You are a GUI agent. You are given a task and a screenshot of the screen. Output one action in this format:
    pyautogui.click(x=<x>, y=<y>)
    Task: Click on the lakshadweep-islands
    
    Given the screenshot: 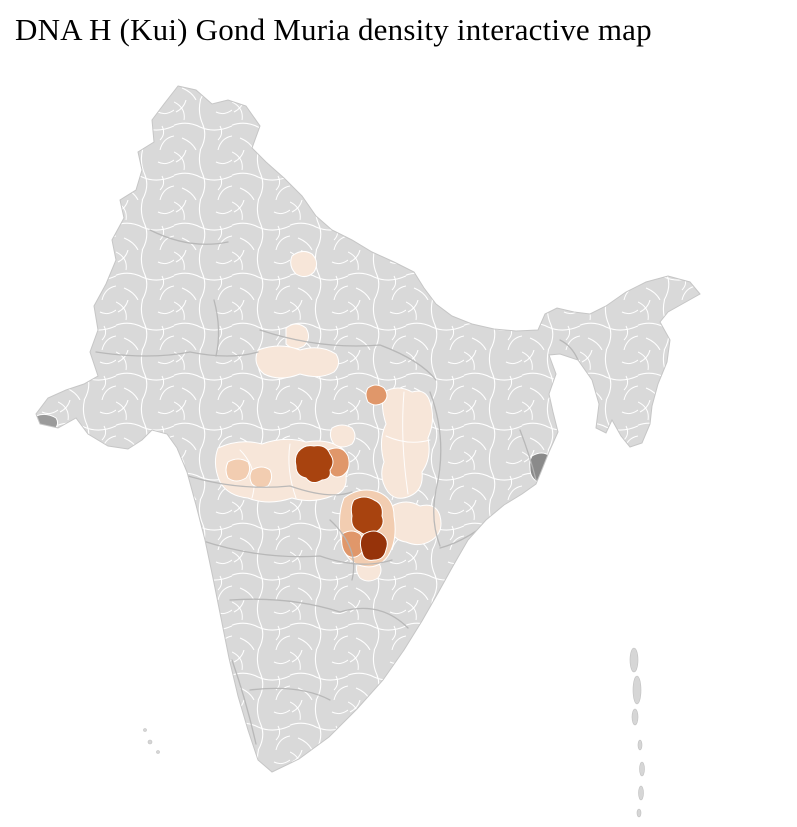 What is the action you would take?
    pyautogui.click(x=151, y=741)
    